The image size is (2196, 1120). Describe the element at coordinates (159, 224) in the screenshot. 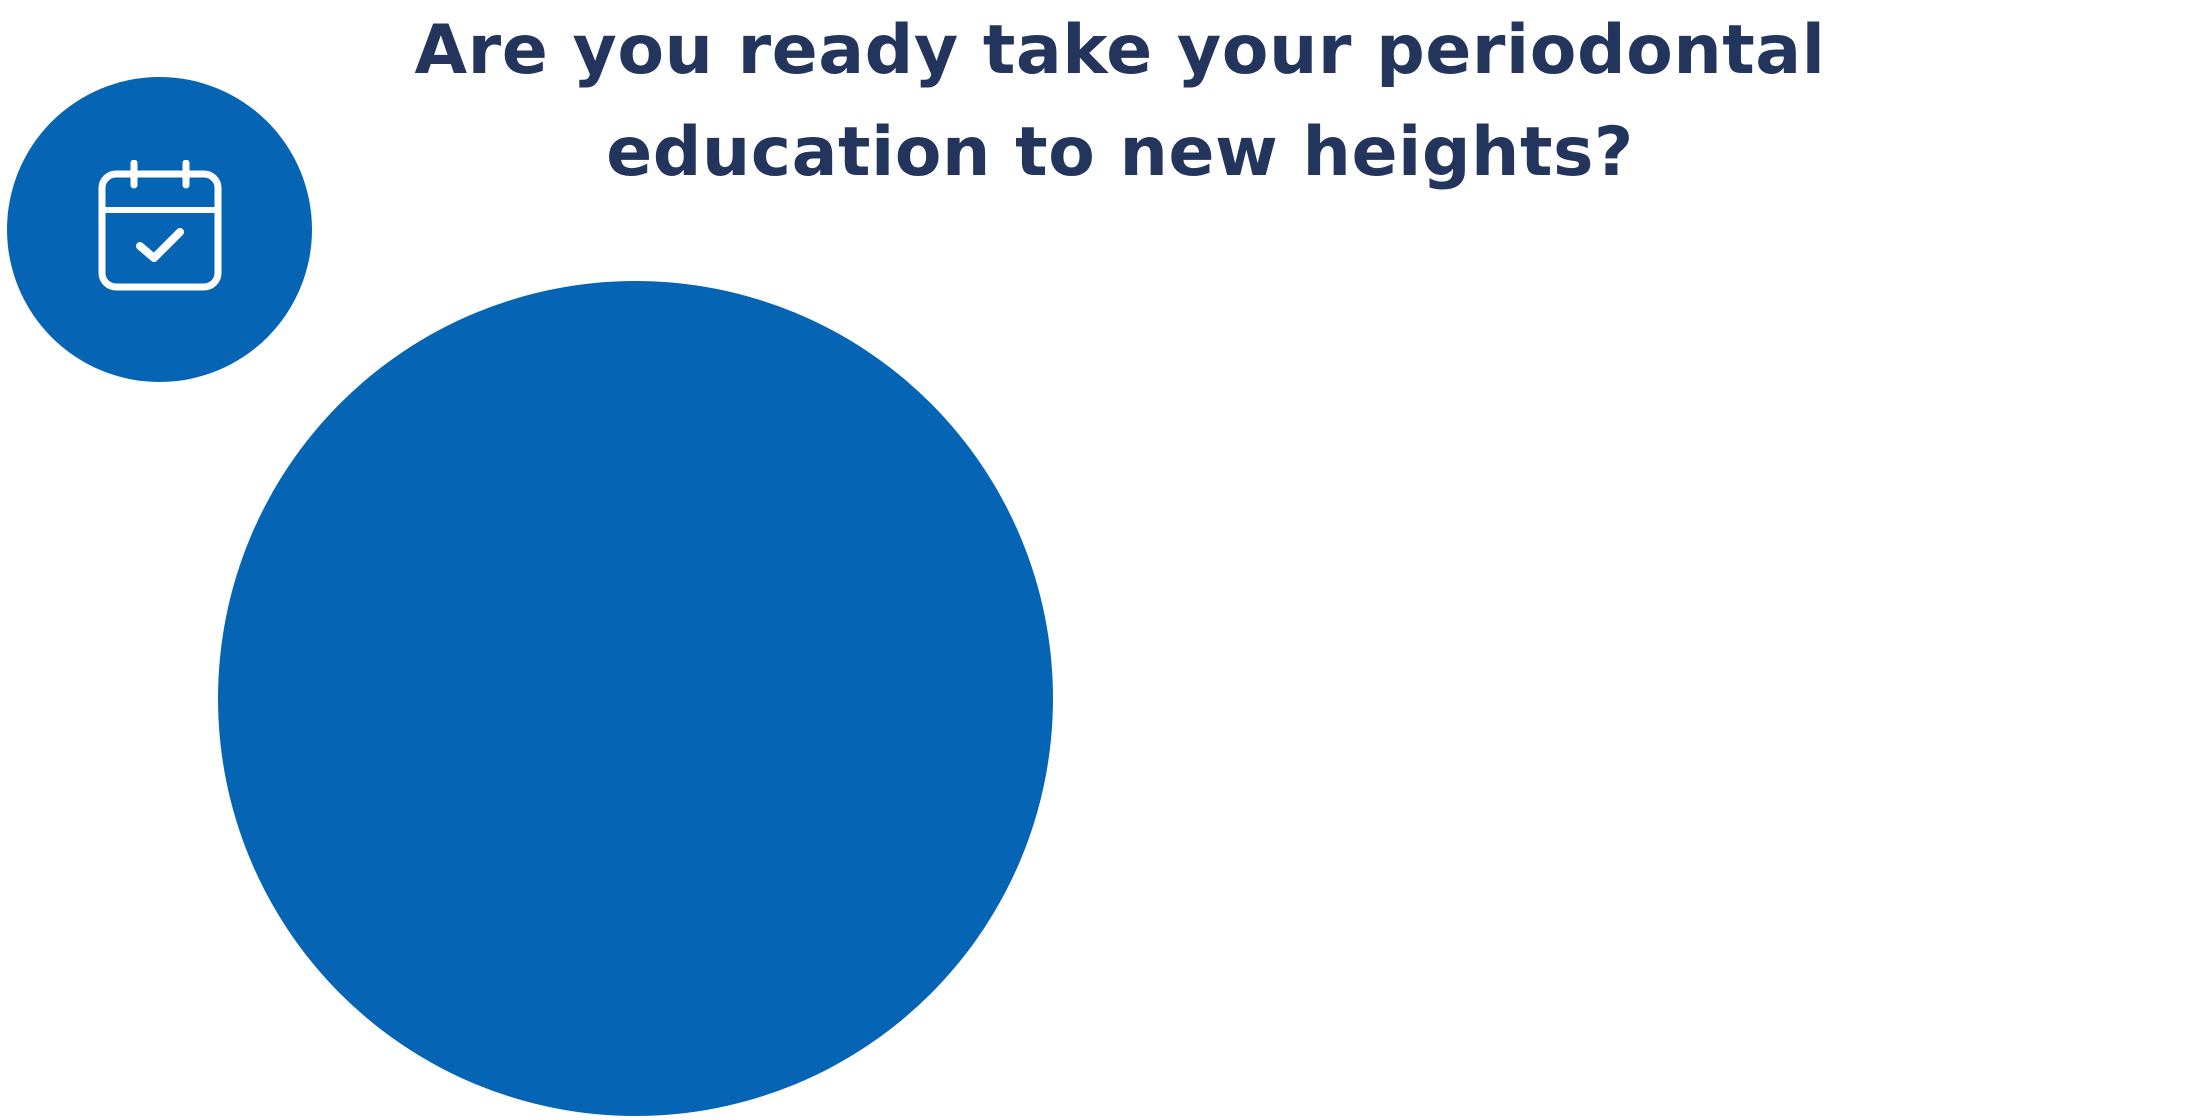

I see `calendar-check-icon` at that location.